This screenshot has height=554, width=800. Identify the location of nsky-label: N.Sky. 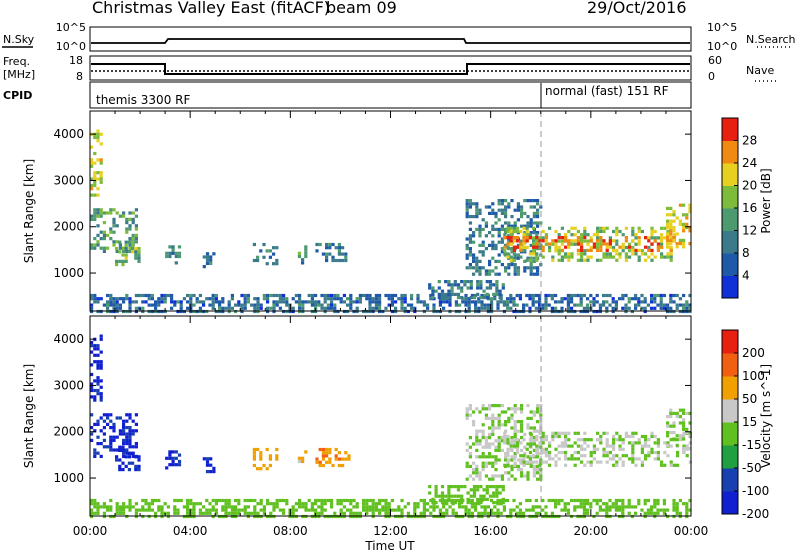
(19, 39).